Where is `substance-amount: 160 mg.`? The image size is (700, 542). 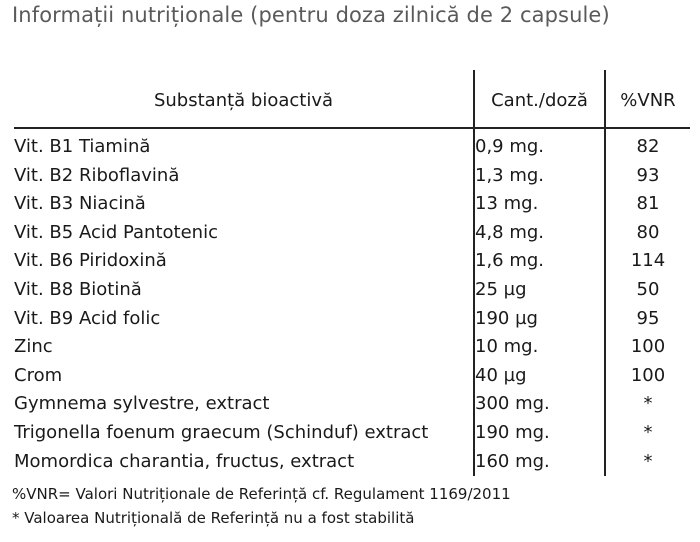 substance-amount: 160 mg. is located at coordinates (539, 462).